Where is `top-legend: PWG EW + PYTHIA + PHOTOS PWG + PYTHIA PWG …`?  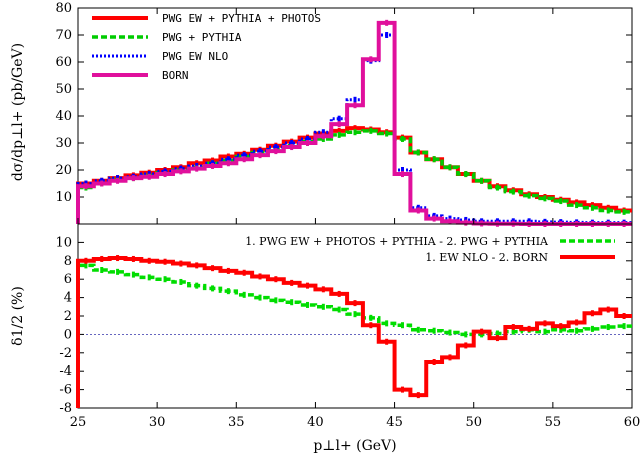
top-legend: PWG EW + PYTHIA + PHOTOS PWG + PYTHIA PWG … is located at coordinates (206, 47).